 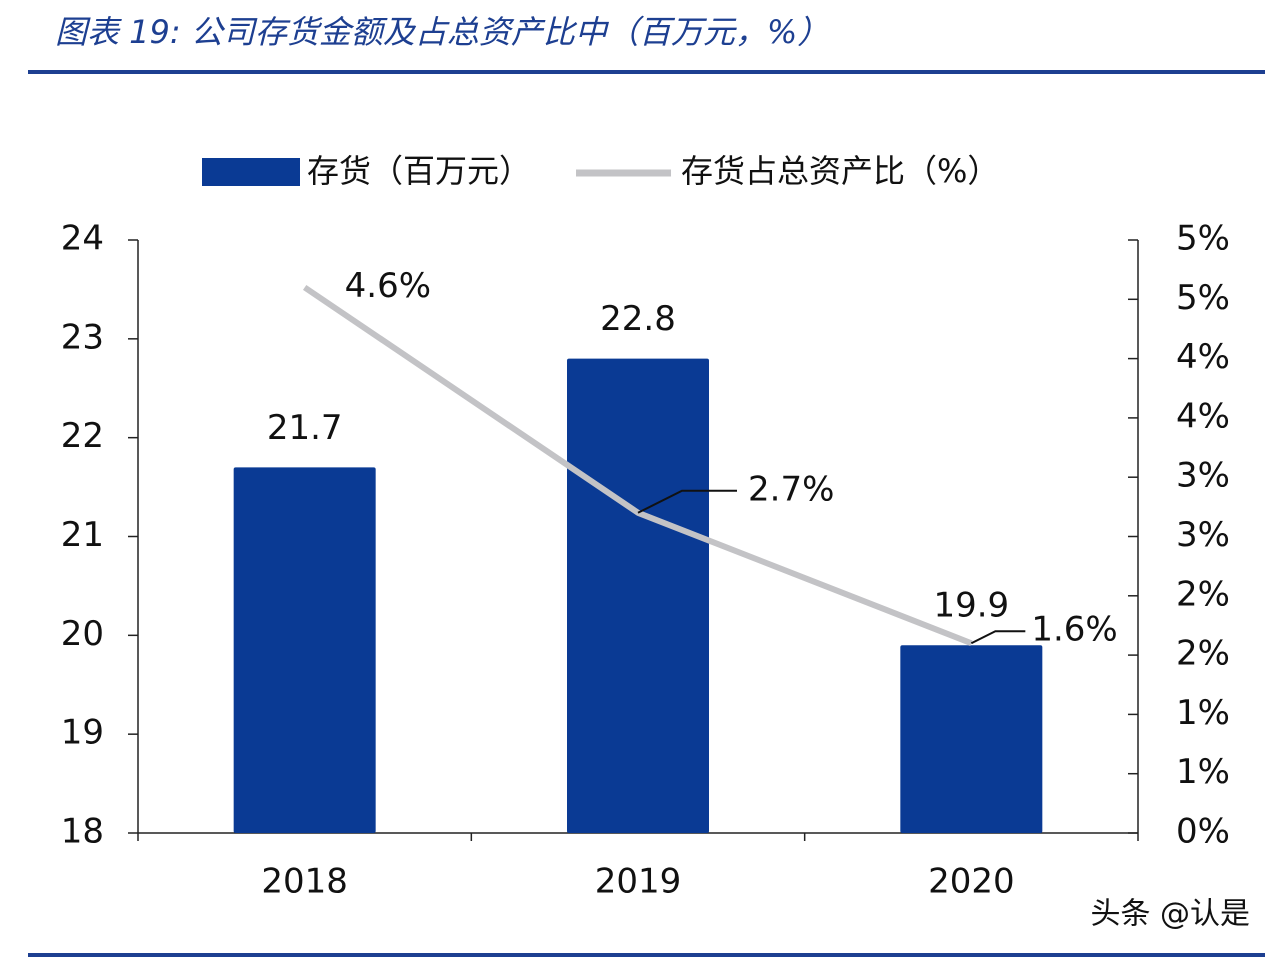 What do you see at coordinates (638, 882) in the screenshot?
I see `x-tick-label: 2019` at bounding box center [638, 882].